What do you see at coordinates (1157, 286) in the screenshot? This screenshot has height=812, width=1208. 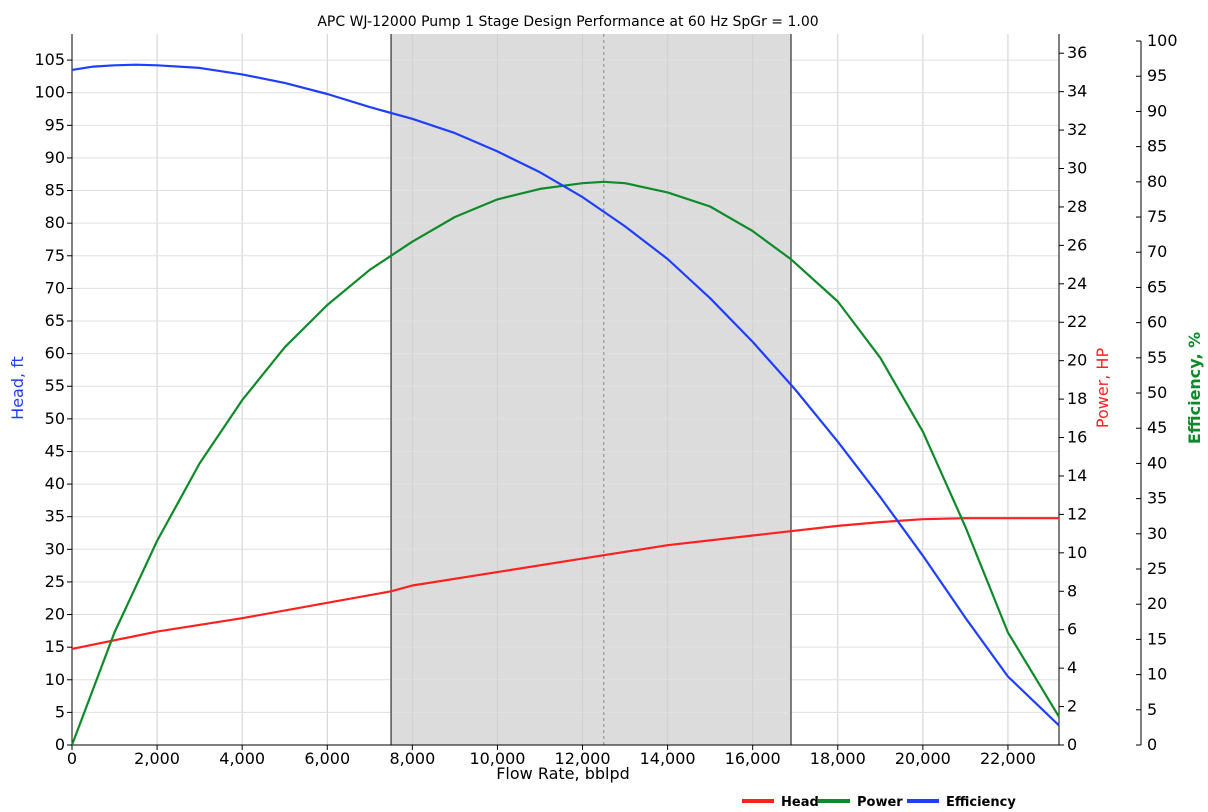 I see `efficiency-tick-label: 65` at bounding box center [1157, 286].